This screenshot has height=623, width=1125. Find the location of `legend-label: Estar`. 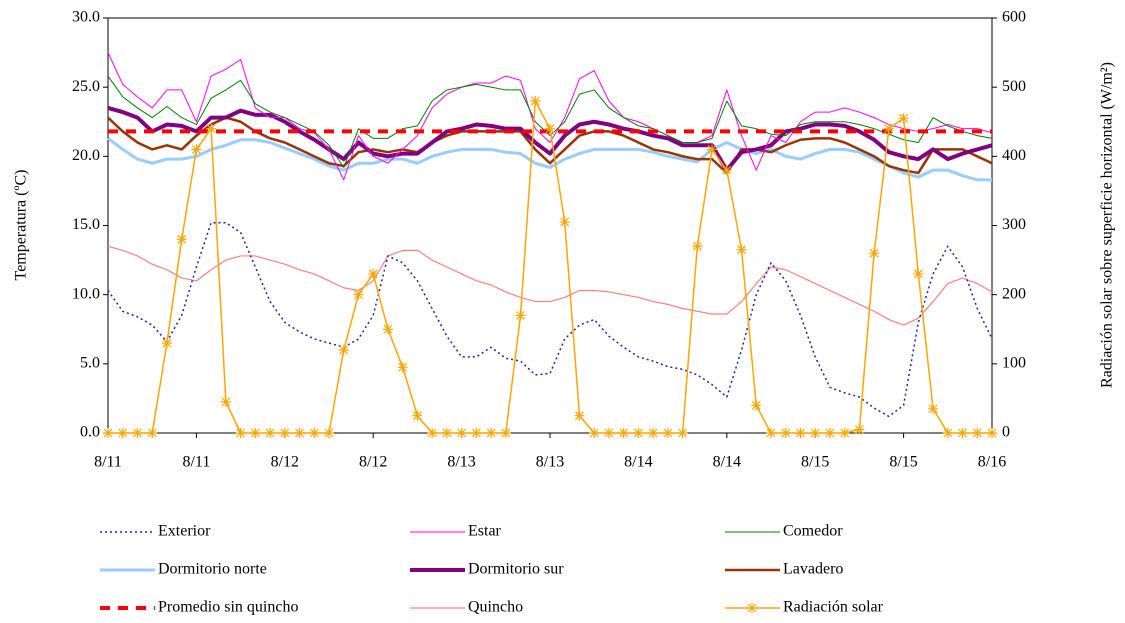

legend-label: Estar is located at coordinates (485, 531).